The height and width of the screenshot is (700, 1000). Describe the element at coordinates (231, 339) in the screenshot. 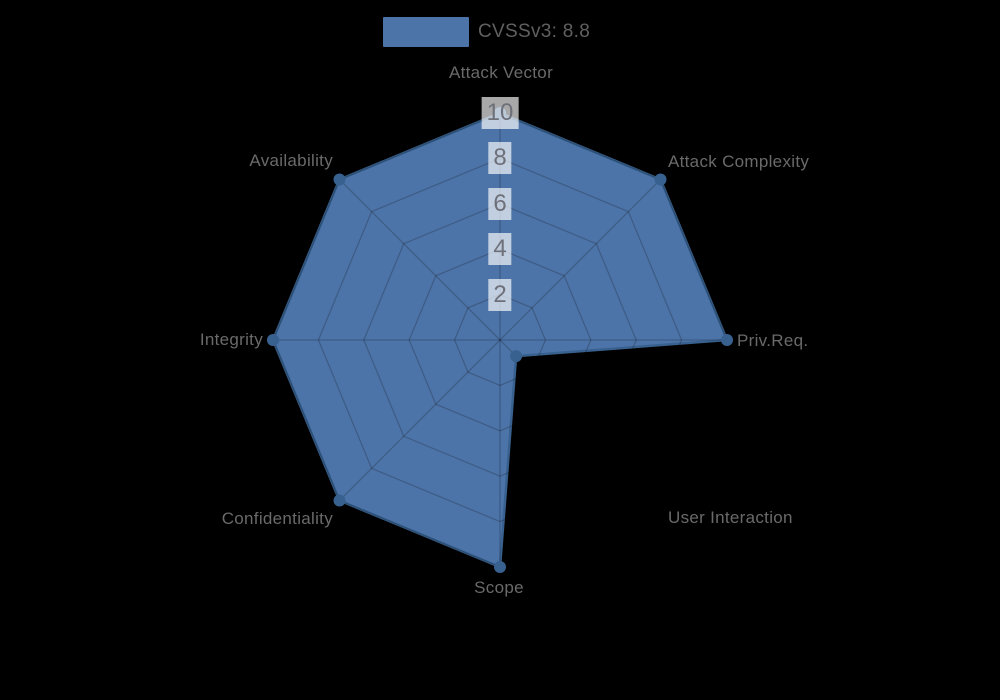

I see `axis-label-integrity: Integrity` at that location.